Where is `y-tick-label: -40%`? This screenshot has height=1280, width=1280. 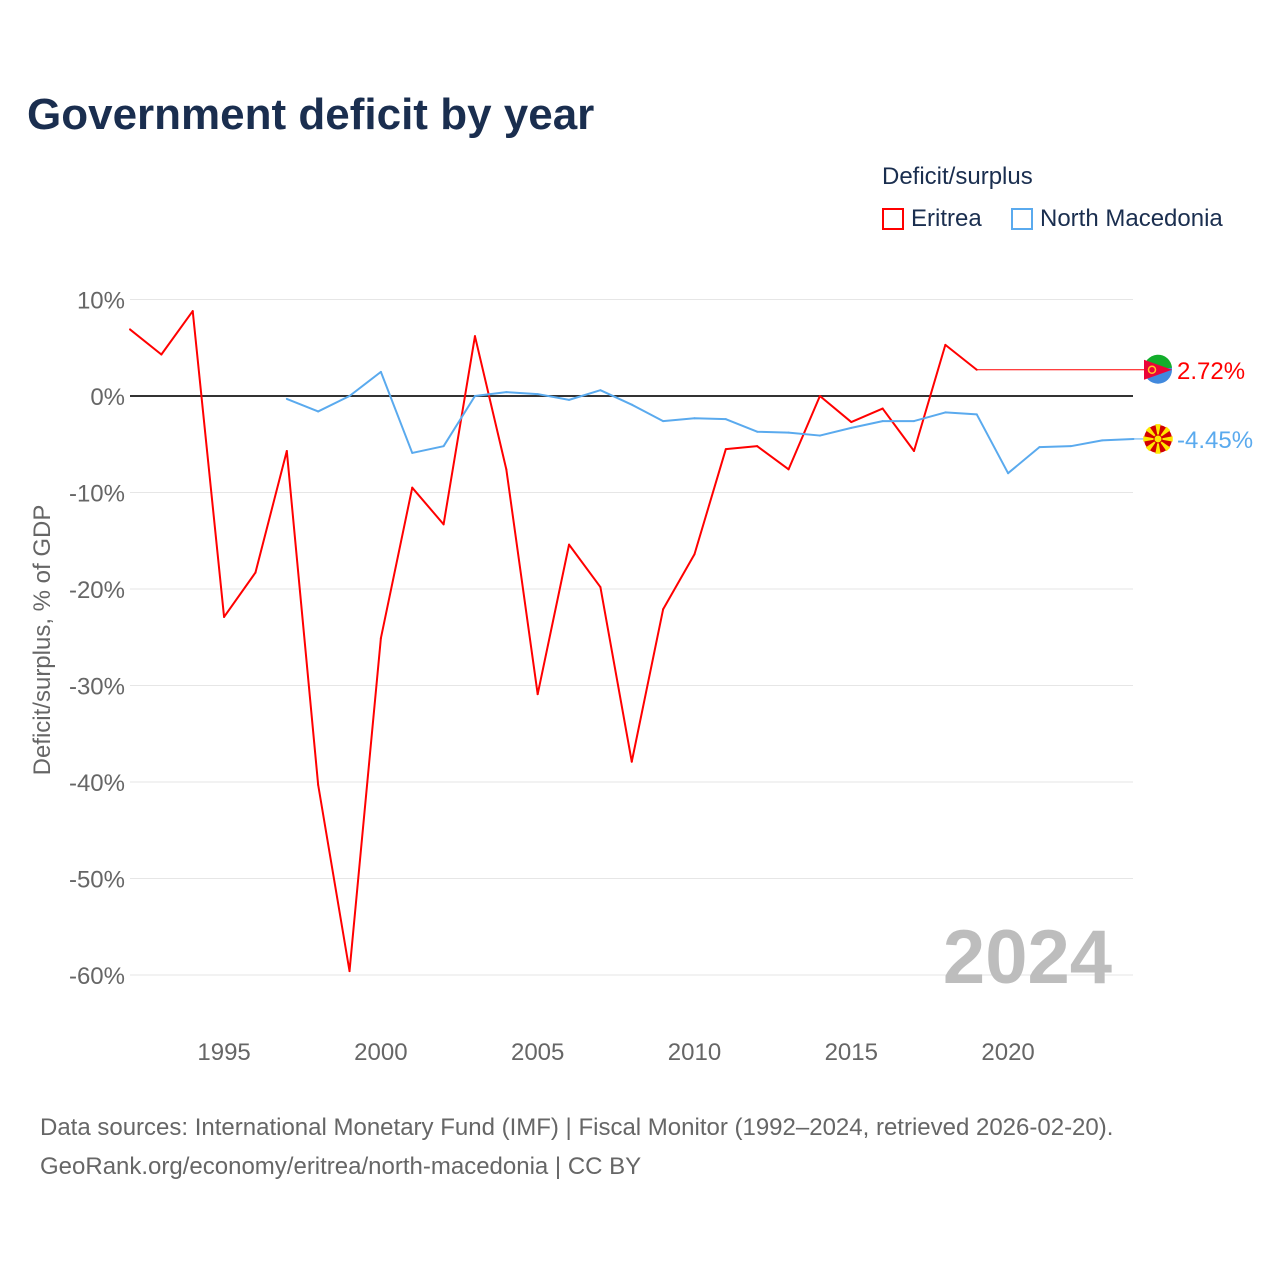 y-tick-label: -40% is located at coordinates (97, 783).